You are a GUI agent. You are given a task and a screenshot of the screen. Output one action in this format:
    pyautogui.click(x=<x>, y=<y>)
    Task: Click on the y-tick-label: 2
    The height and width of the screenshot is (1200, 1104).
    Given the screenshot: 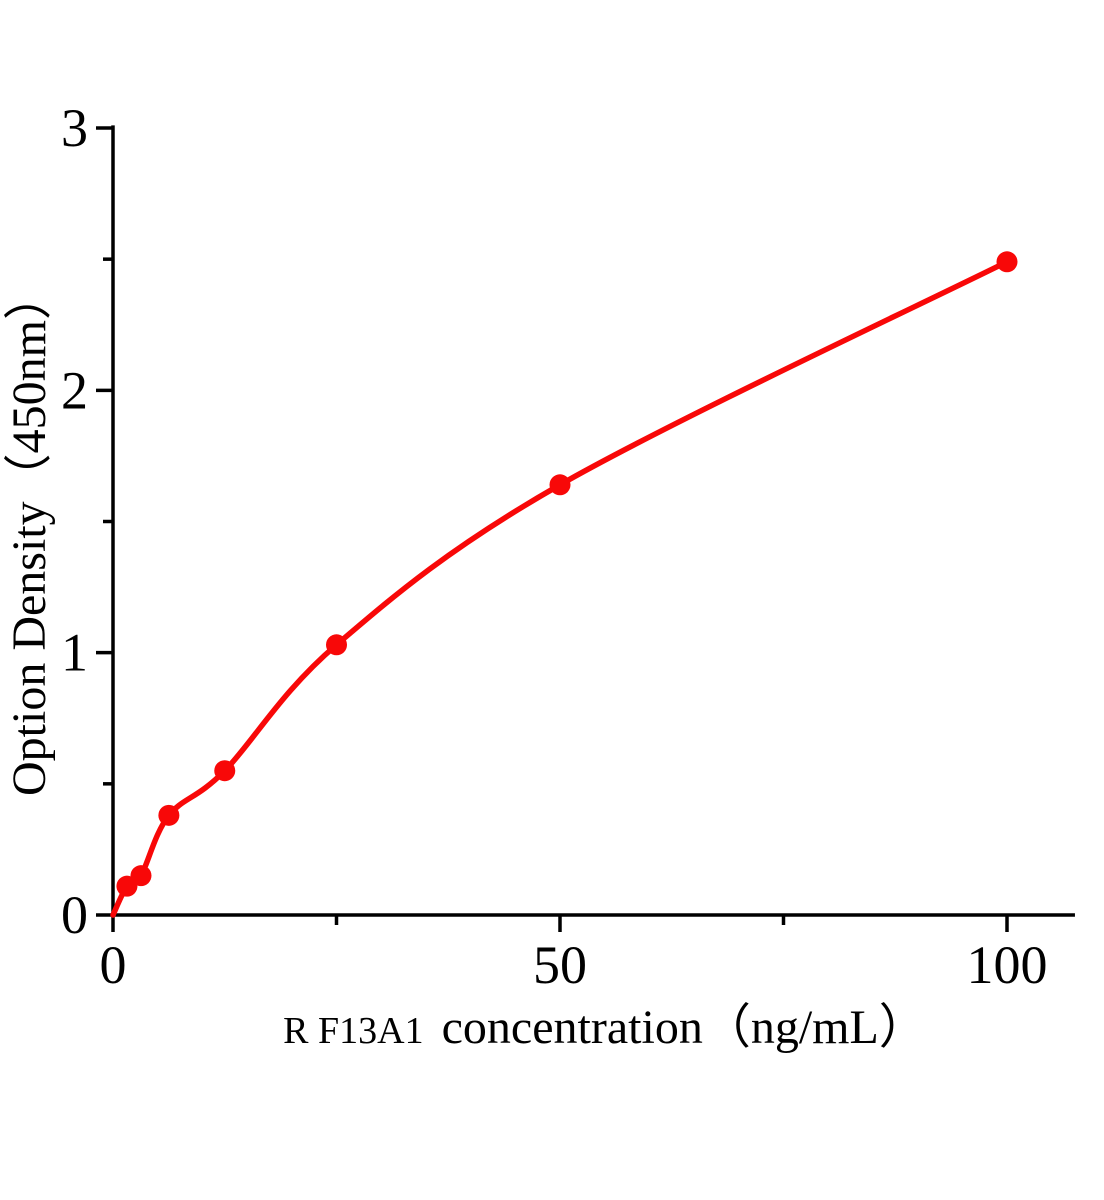 What is the action you would take?
    pyautogui.click(x=74, y=390)
    